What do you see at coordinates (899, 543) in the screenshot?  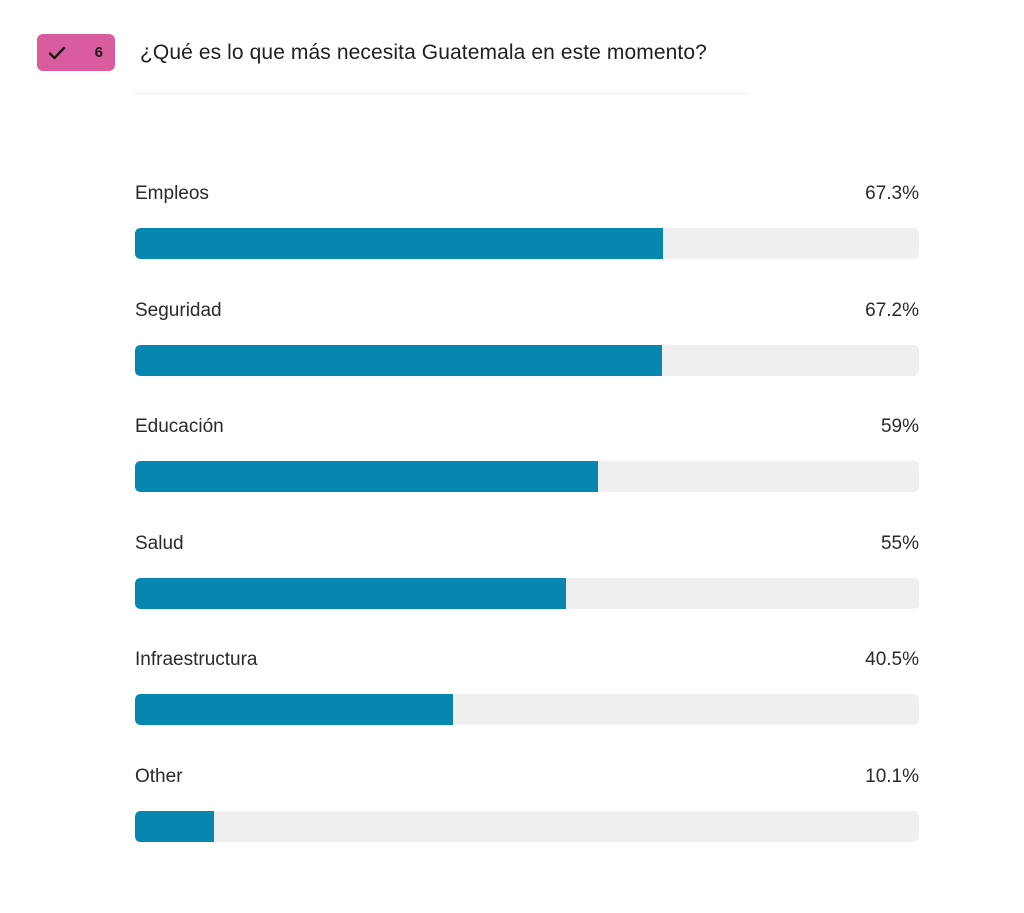 I see `value-label: 55%` at bounding box center [899, 543].